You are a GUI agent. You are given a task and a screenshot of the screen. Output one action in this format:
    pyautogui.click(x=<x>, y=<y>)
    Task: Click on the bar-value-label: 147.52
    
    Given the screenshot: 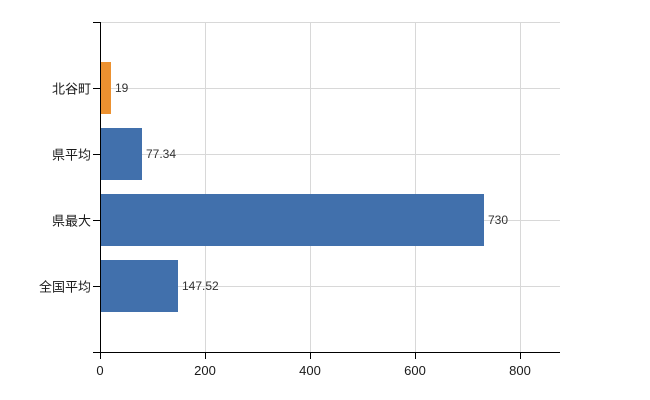 What is the action you would take?
    pyautogui.click(x=200, y=286)
    